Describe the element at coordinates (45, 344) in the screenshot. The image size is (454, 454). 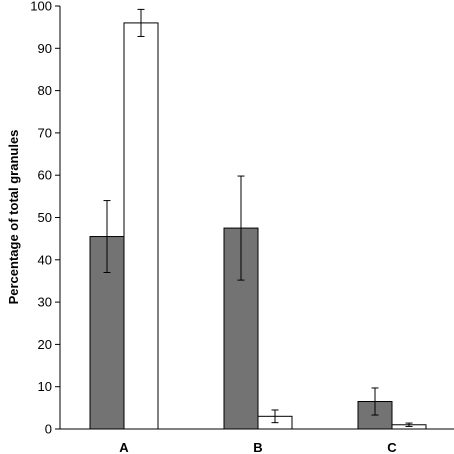
I see `y-tick-label-20: 20` at that location.